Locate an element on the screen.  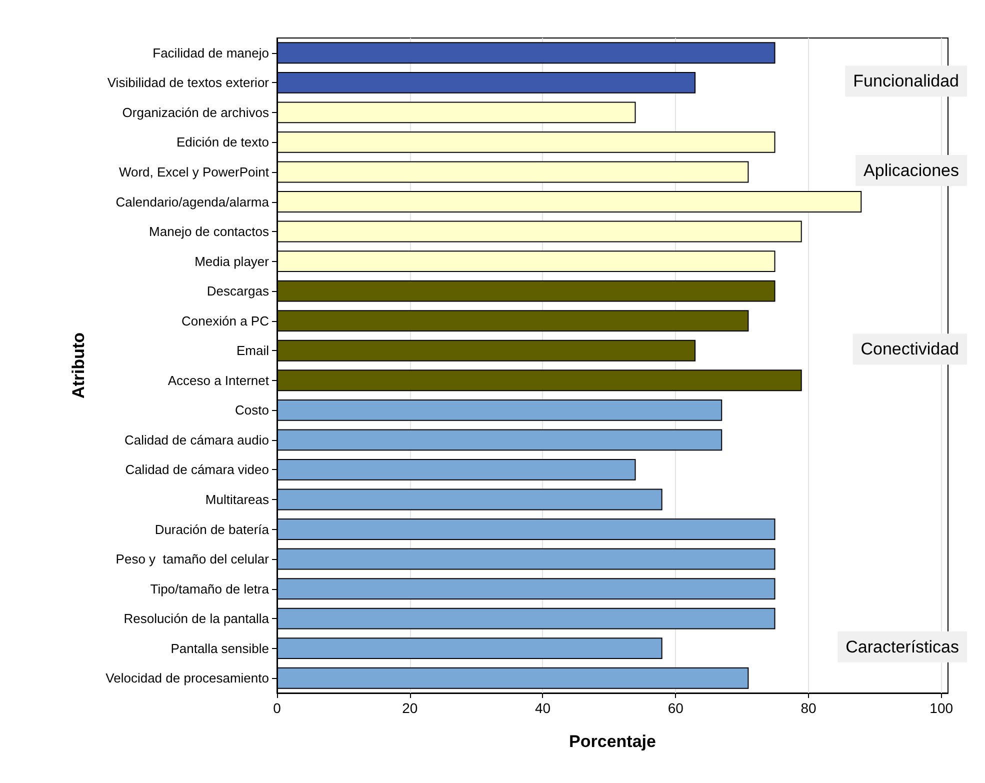
y-tick-label: Calidad de cámara audio is located at coordinates (196, 440).